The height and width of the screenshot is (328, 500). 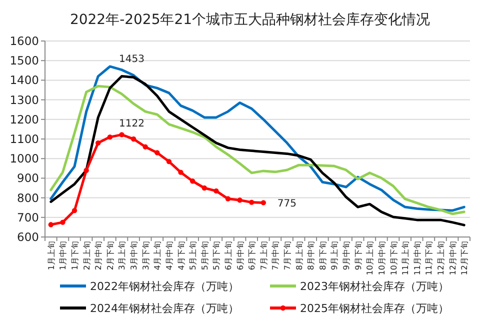 I want to click on y-tick-label: 1300, so click(x=24, y=99).